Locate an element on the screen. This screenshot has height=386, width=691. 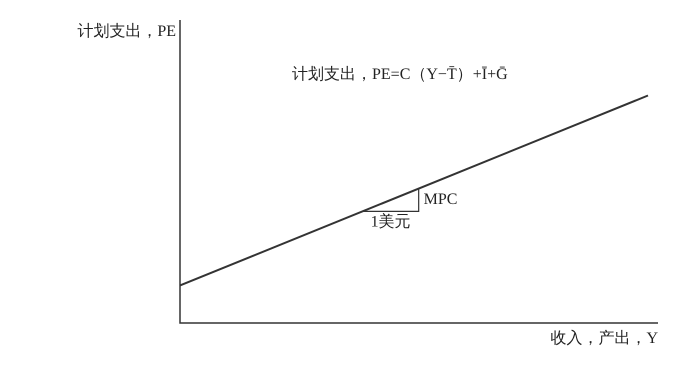
annotation: MPC is located at coordinates (441, 199).